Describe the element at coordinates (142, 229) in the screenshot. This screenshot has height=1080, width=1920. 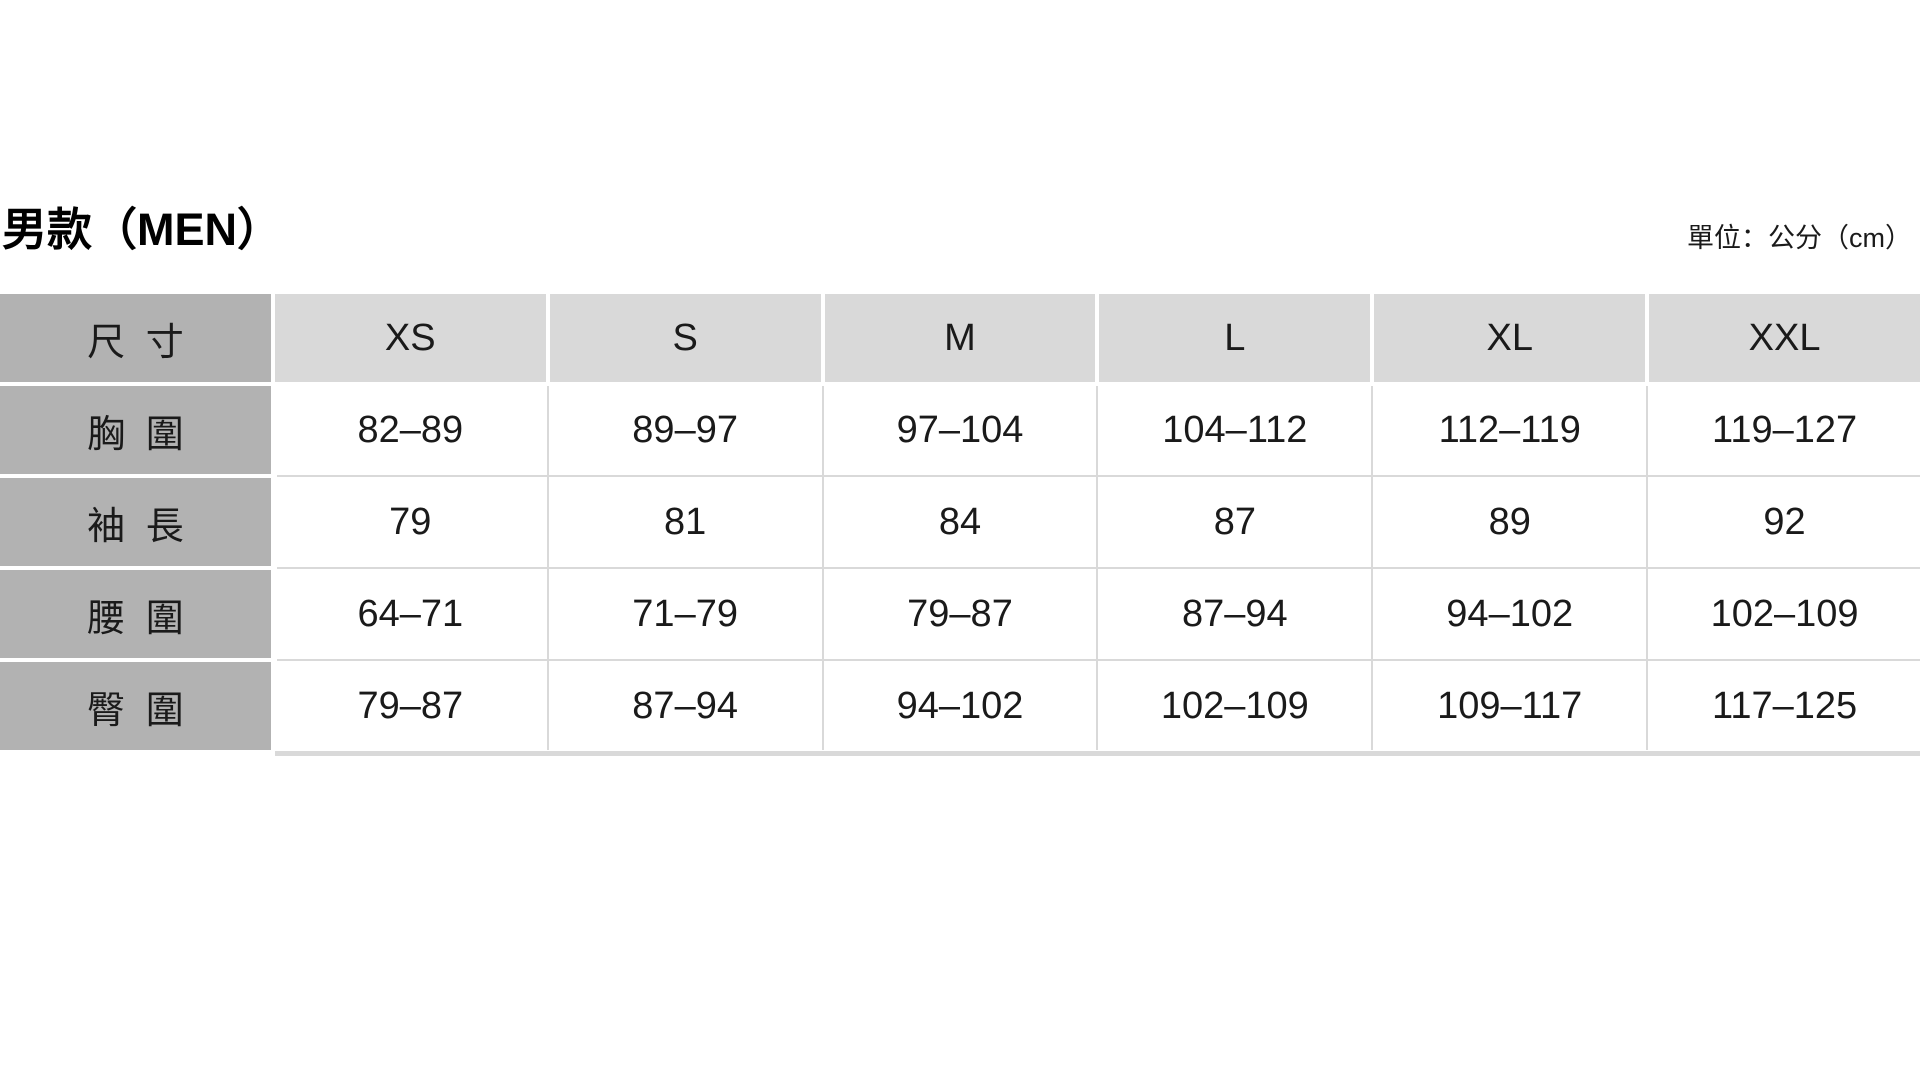
I see `page-title: 男款（MEN）` at that location.